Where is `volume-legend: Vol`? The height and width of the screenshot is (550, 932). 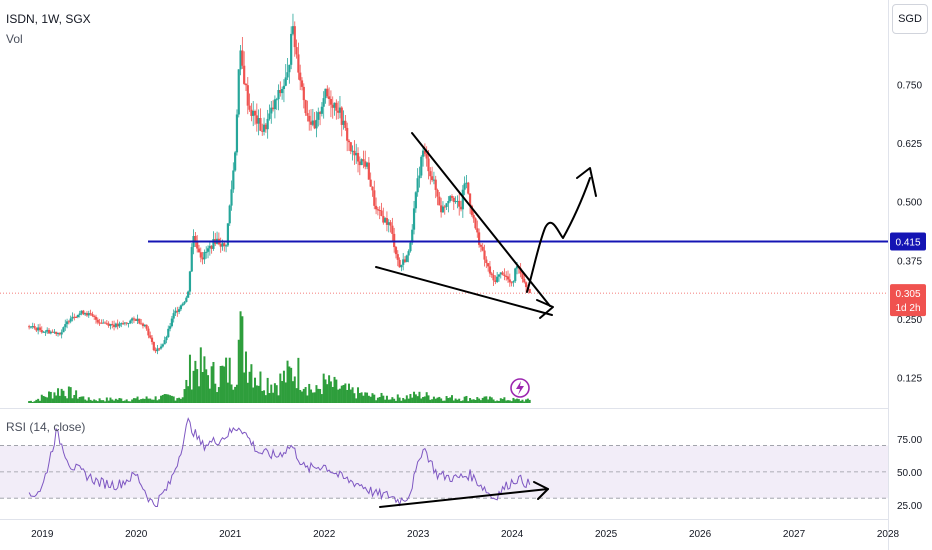 volume-legend: Vol is located at coordinates (14, 39).